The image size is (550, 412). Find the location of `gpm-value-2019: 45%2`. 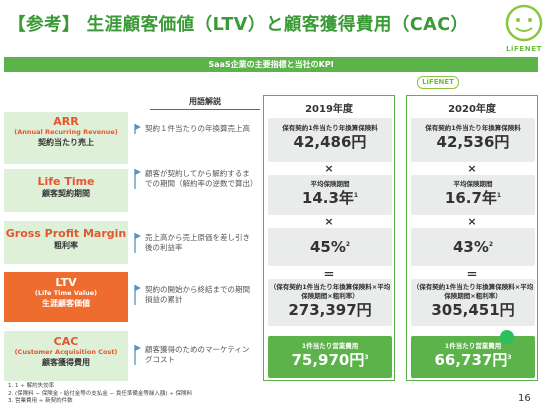

gpm-value-2019: 45%2 is located at coordinates (330, 247).